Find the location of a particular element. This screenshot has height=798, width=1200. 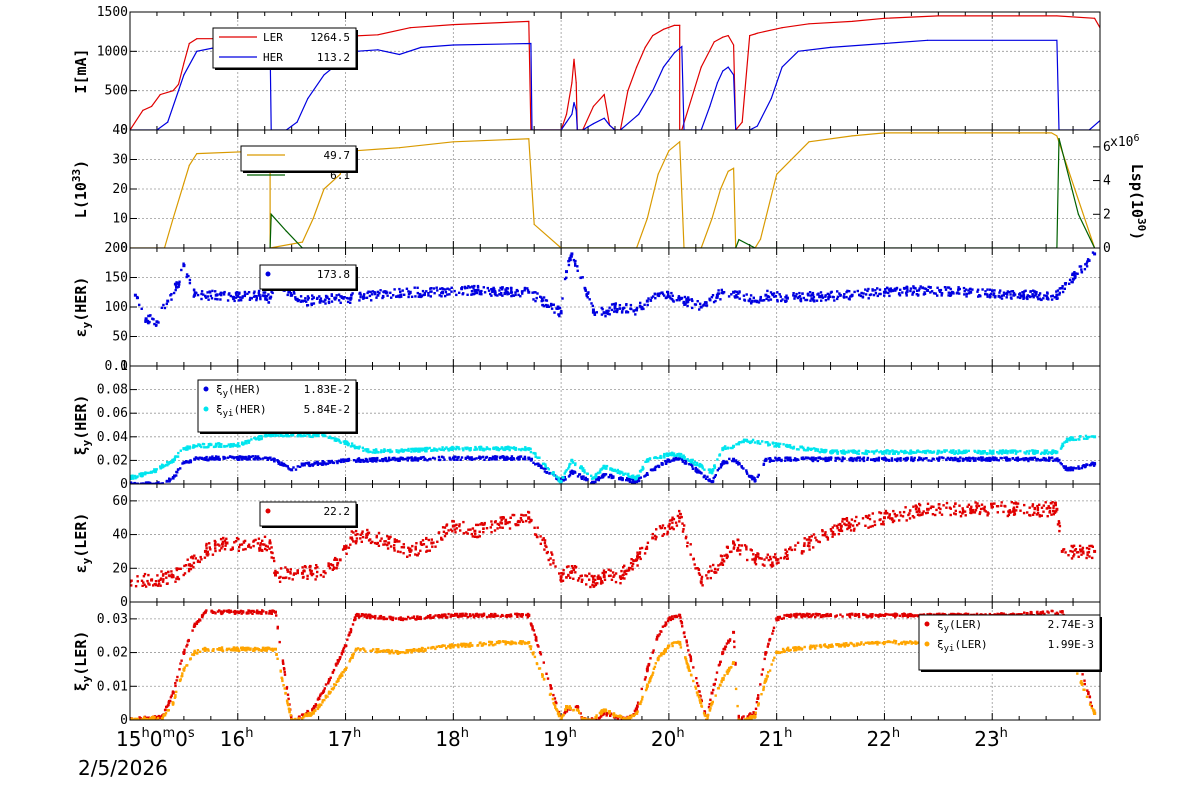

y-tick-label: 30 is located at coordinates (120, 160).